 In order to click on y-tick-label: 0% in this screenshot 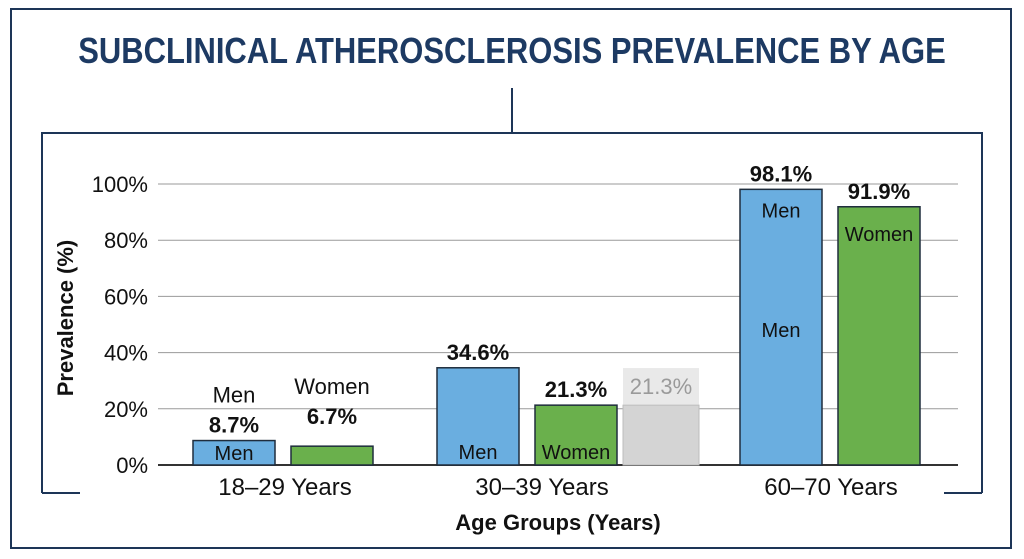, I will do `click(132, 465)`.